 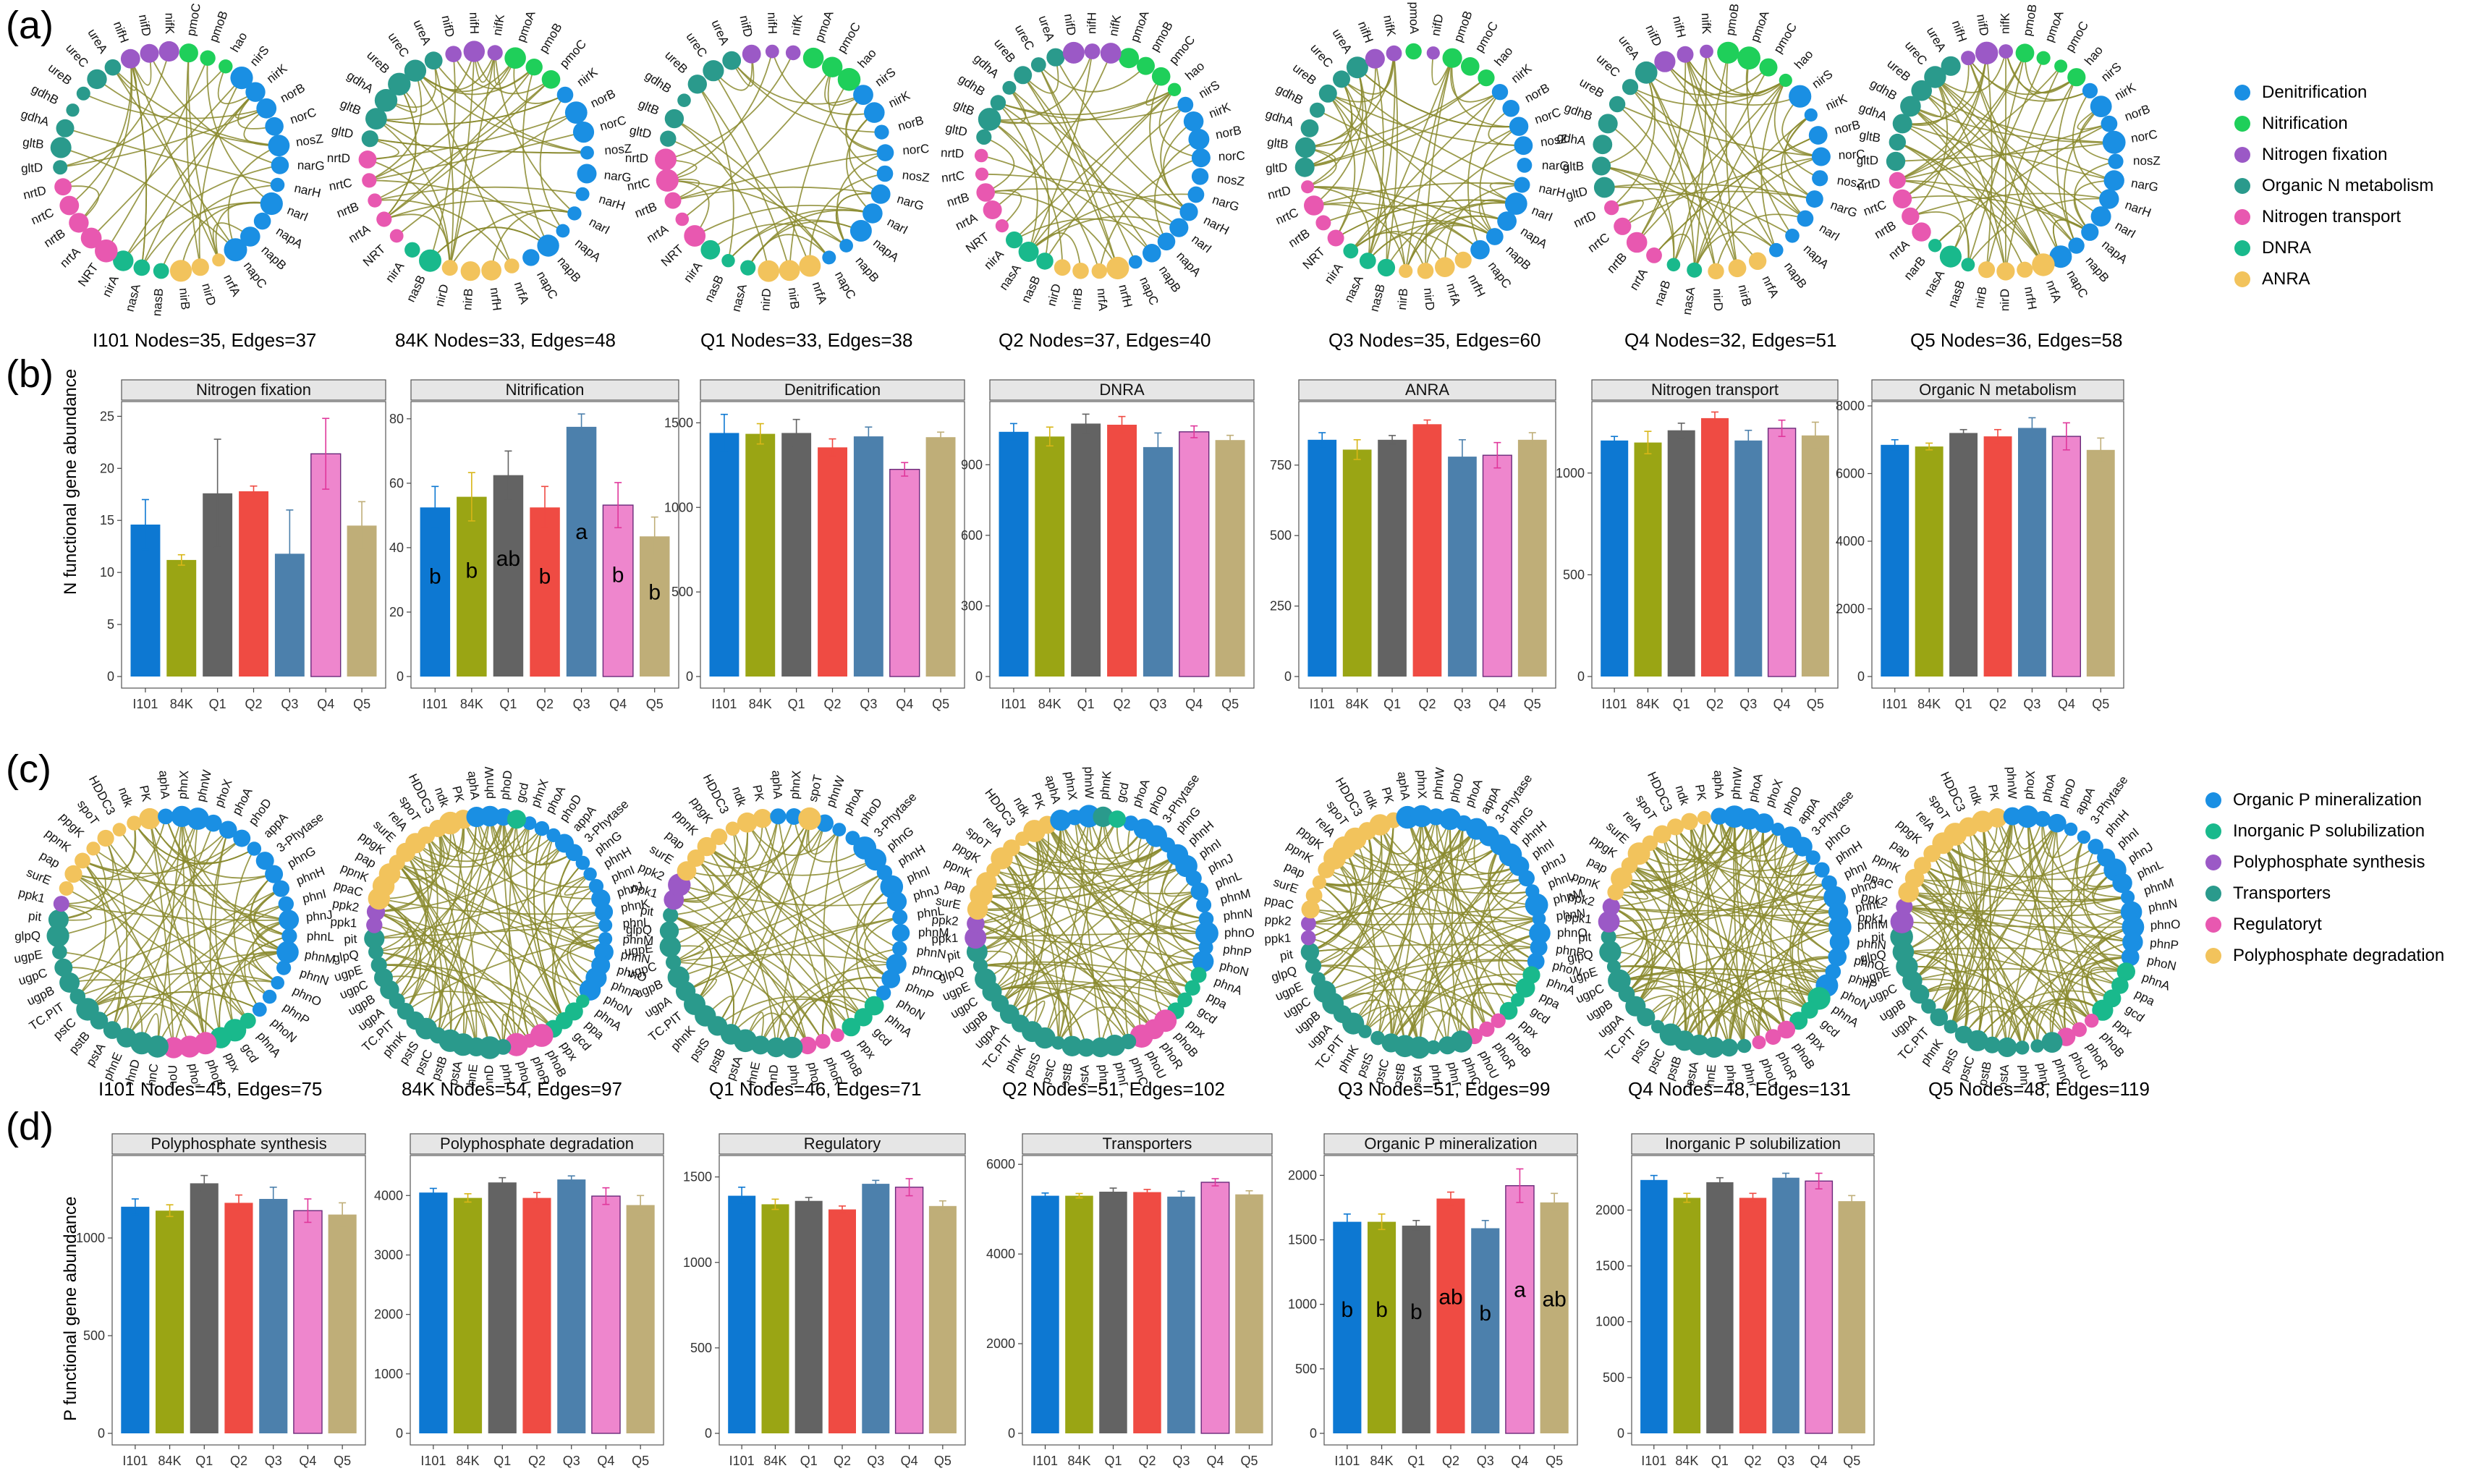 What do you see at coordinates (1934, 283) in the screenshot?
I see `network-node-label: nasA` at bounding box center [1934, 283].